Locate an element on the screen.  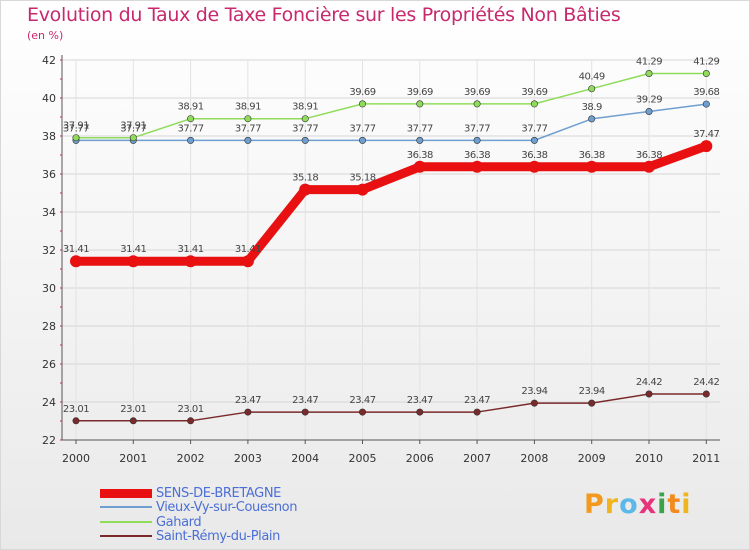
legend-label: Vieux-Vy-sur-Couesnon is located at coordinates (227, 507).